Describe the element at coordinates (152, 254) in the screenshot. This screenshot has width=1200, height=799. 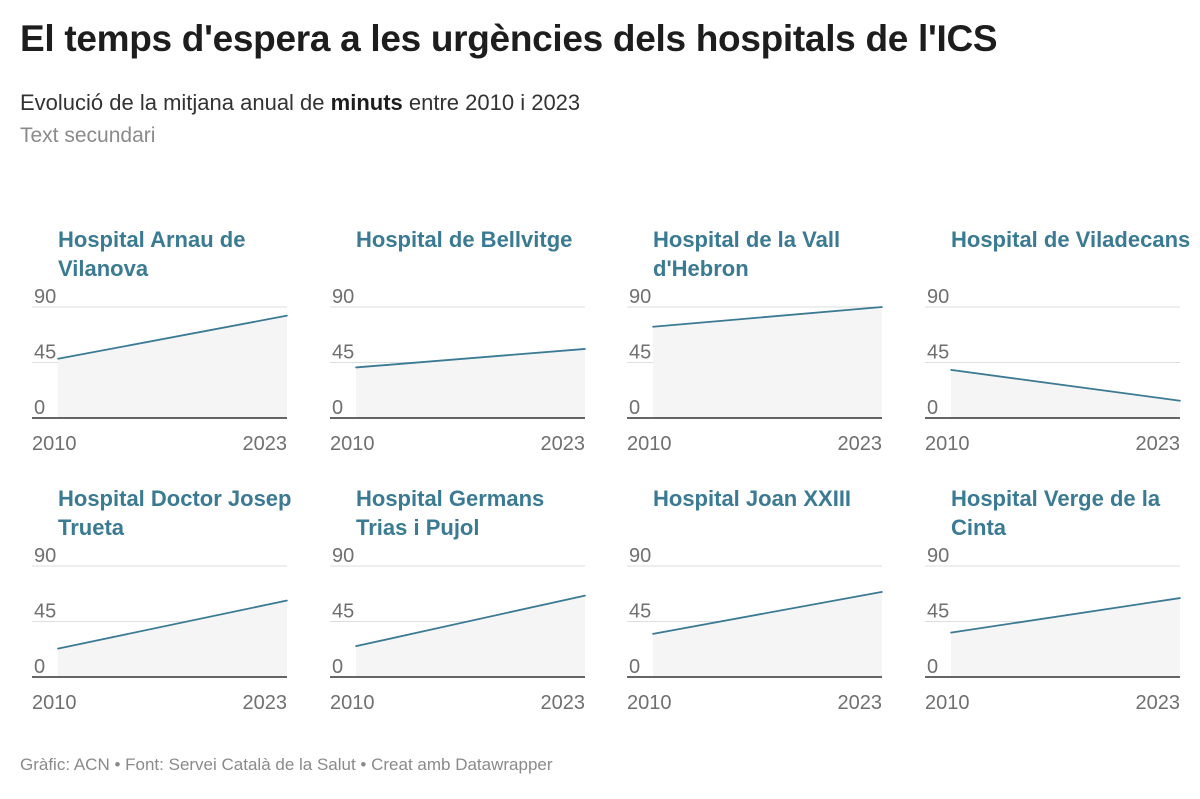
I see `panel-title: Hospital Arnau de Vilanova` at that location.